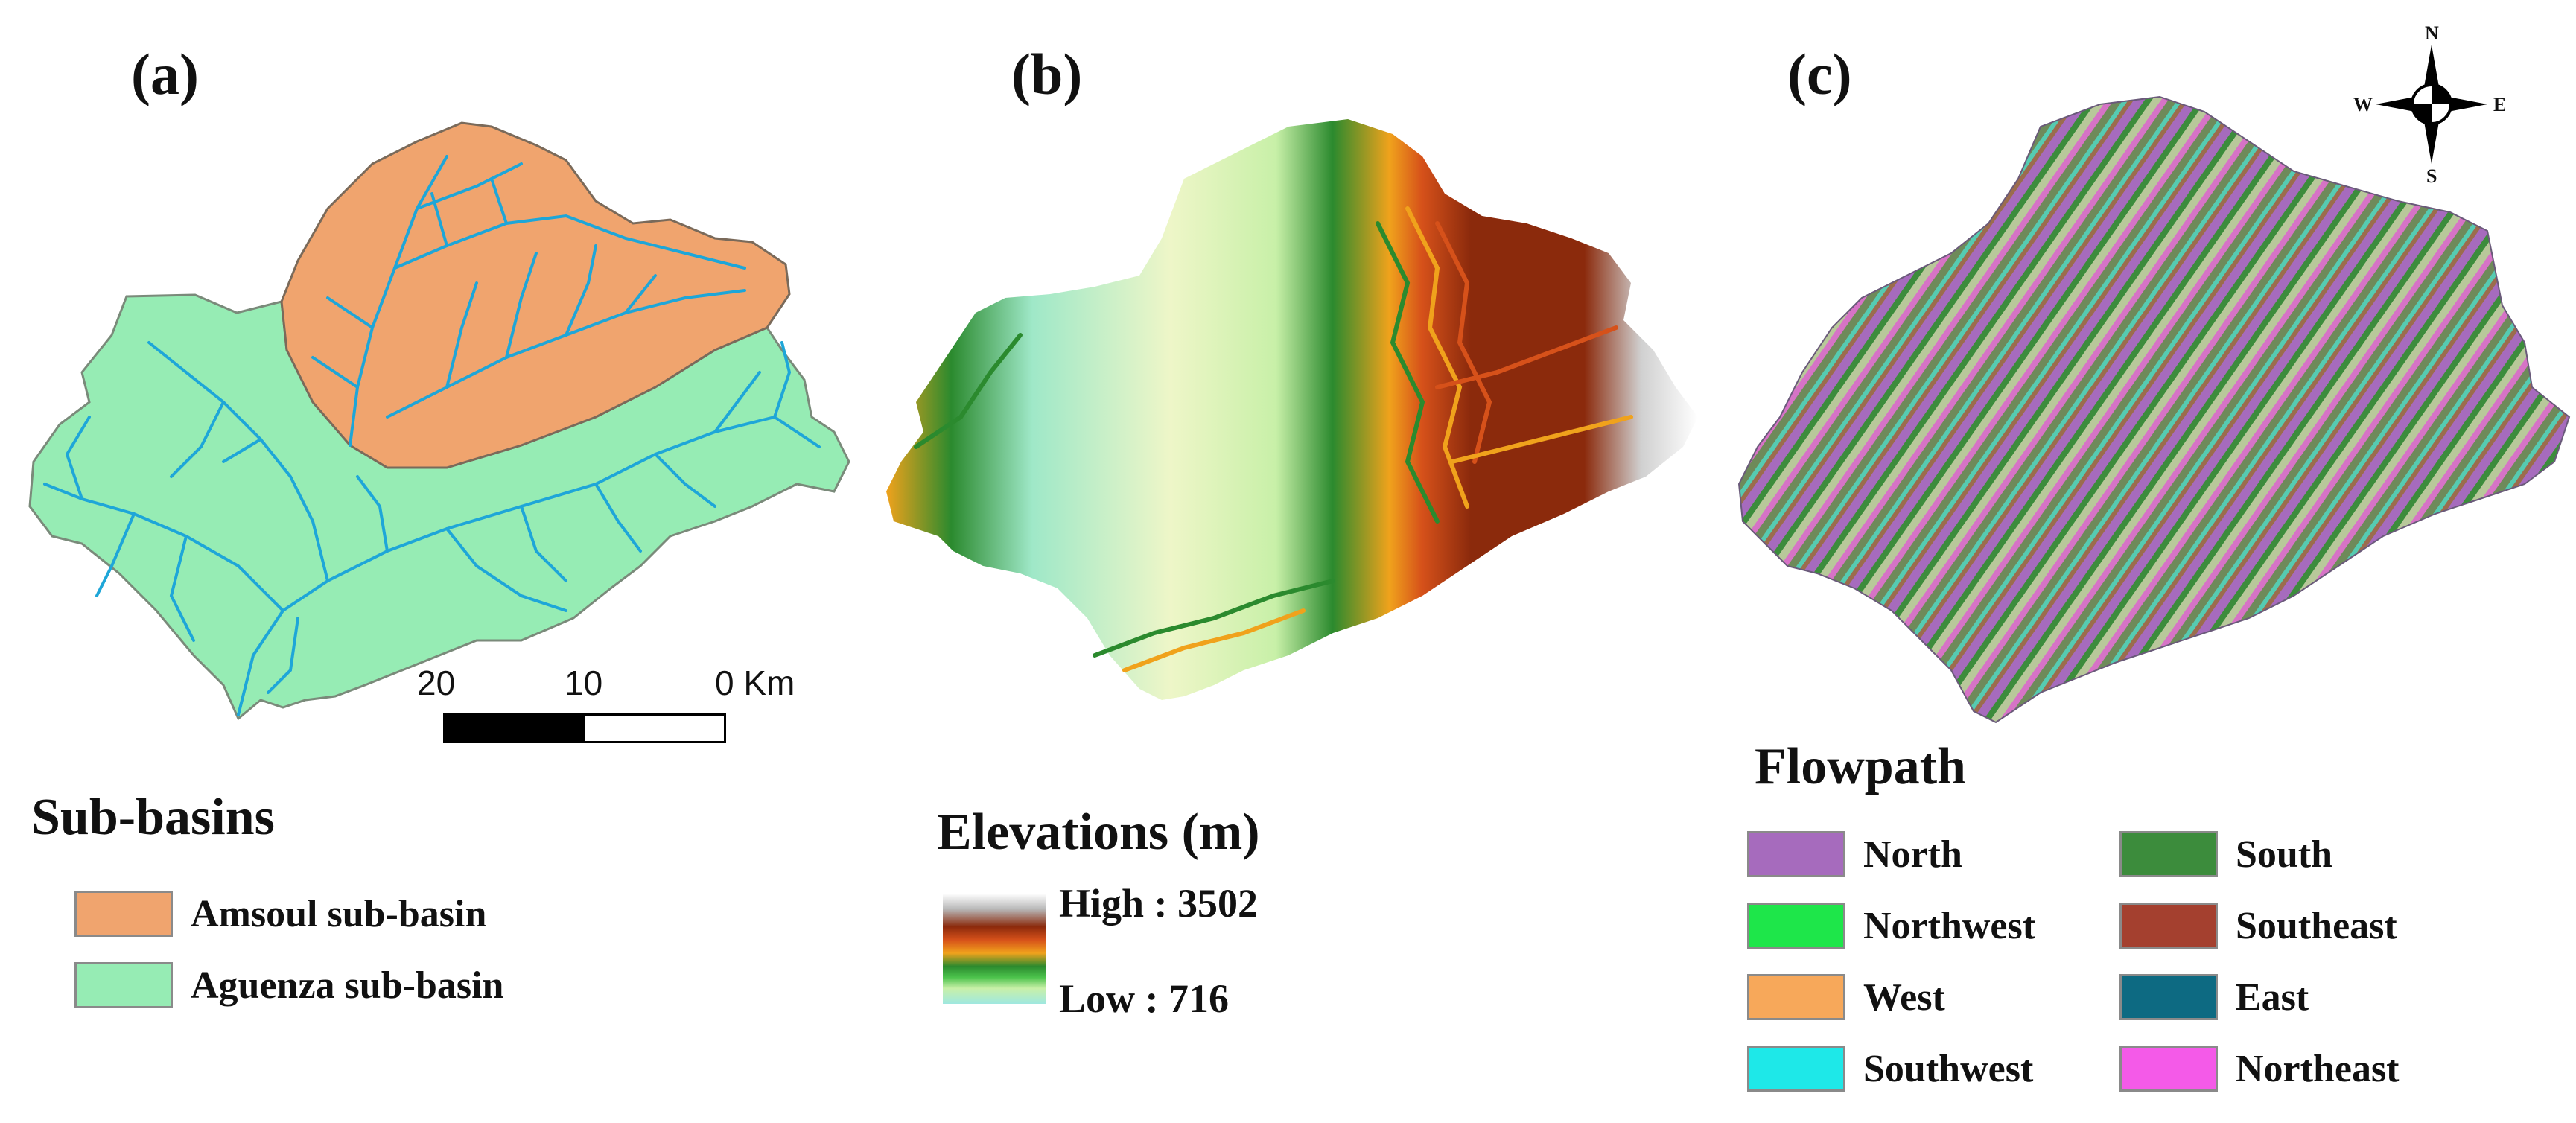 This screenshot has height=1123, width=2576. Describe the element at coordinates (654, 728) in the screenshot. I see `scalebar-segment-white` at that location.